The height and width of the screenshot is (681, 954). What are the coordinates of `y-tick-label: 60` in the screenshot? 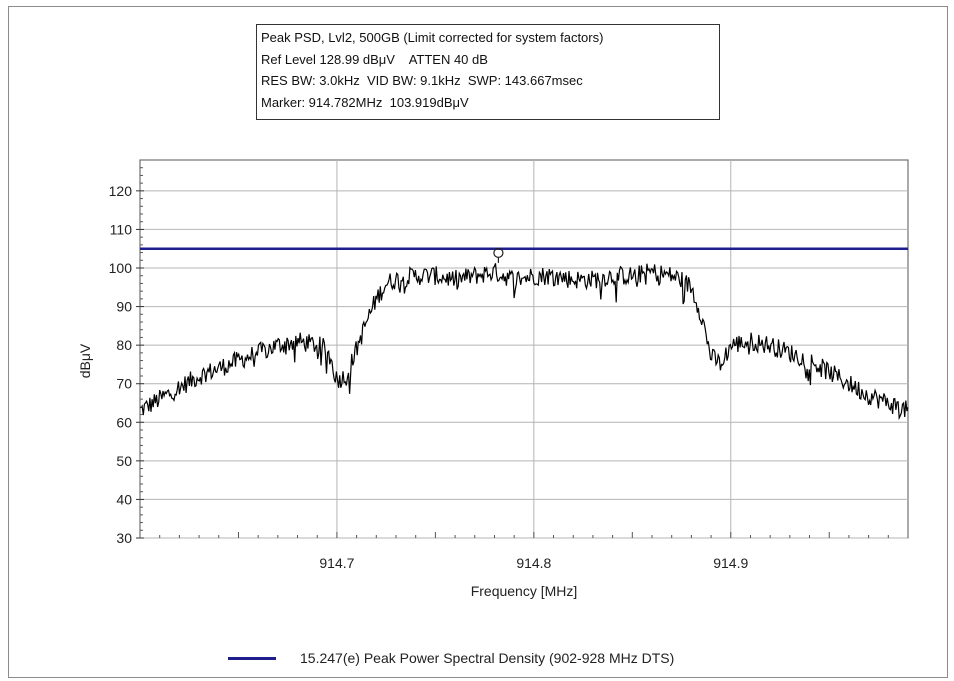 It's located at (124, 422).